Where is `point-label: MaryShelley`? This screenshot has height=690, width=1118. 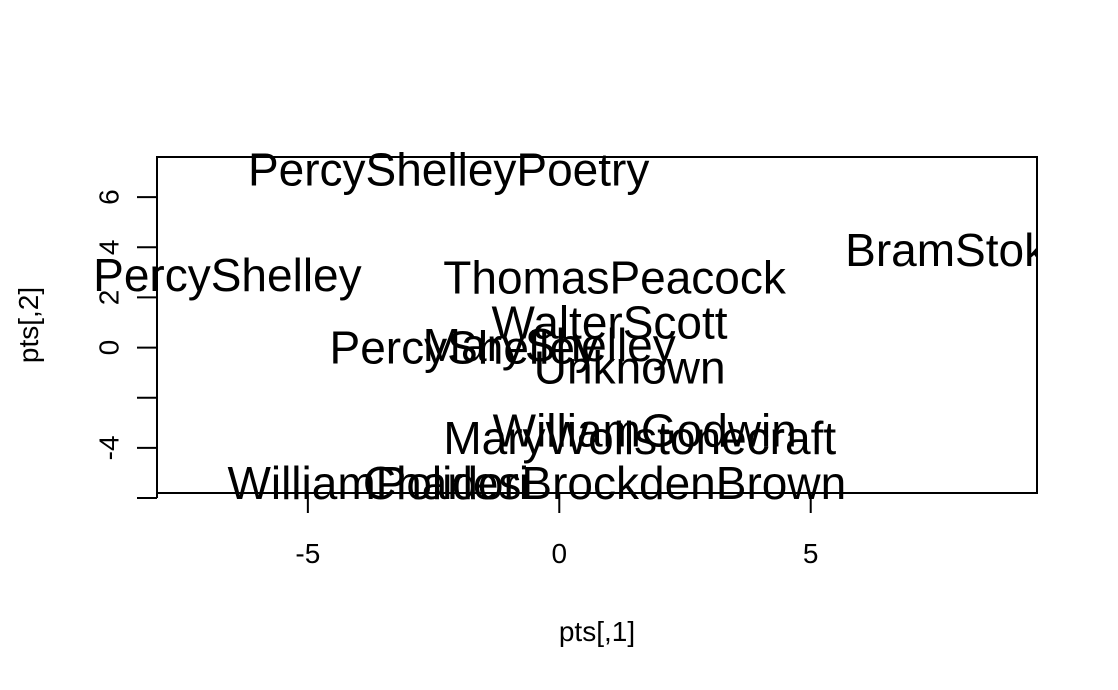
point-label: MaryShelley is located at coordinates (549, 345).